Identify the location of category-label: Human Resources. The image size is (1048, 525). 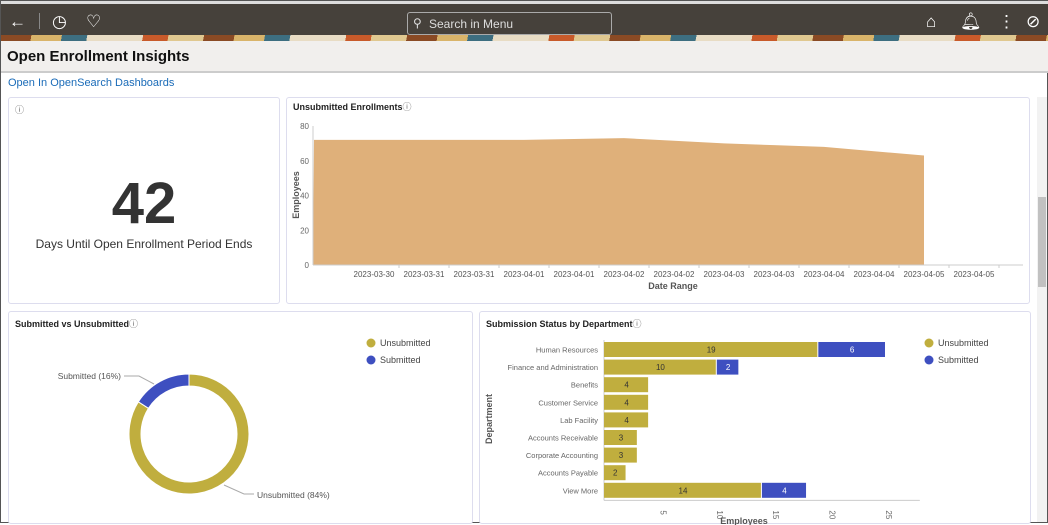
(567, 350).